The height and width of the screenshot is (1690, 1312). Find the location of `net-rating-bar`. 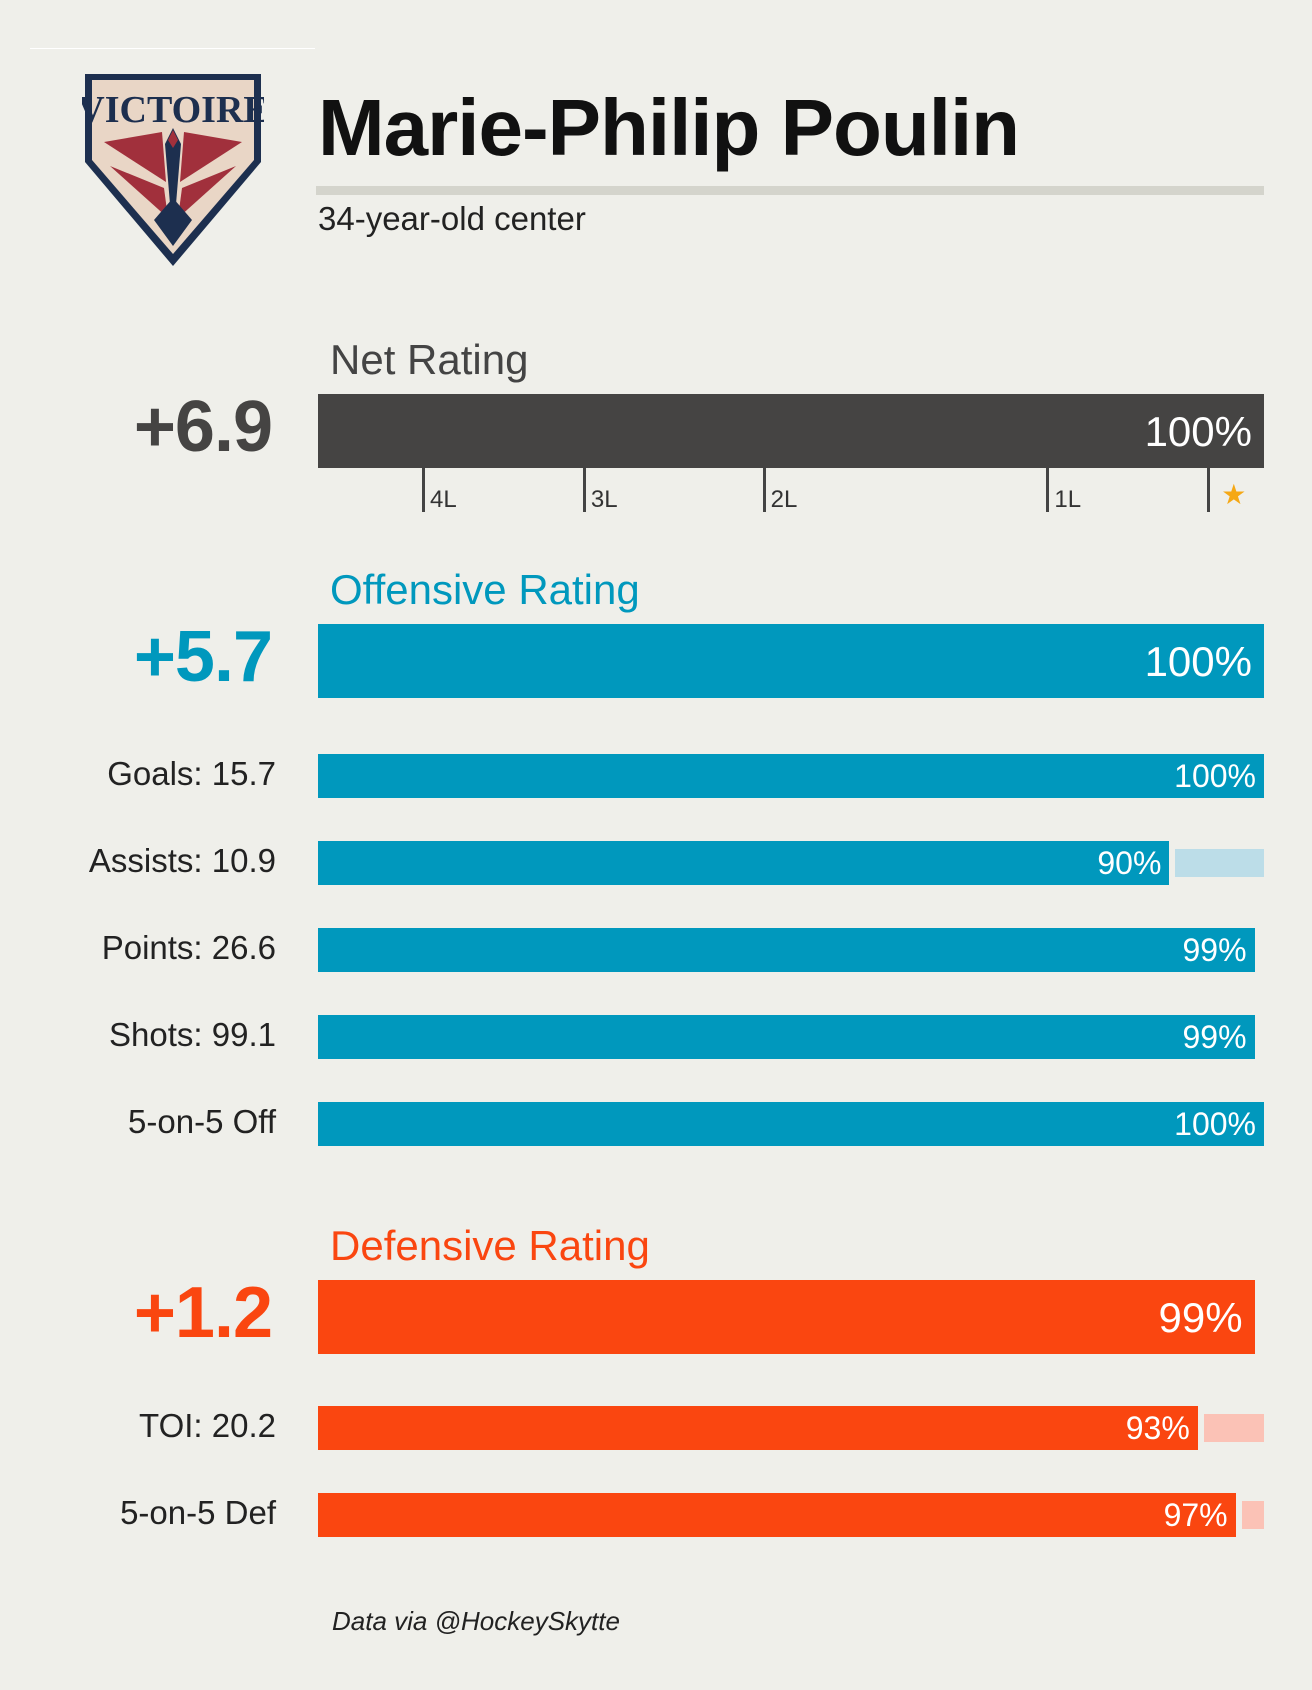

net-rating-bar is located at coordinates (791, 431).